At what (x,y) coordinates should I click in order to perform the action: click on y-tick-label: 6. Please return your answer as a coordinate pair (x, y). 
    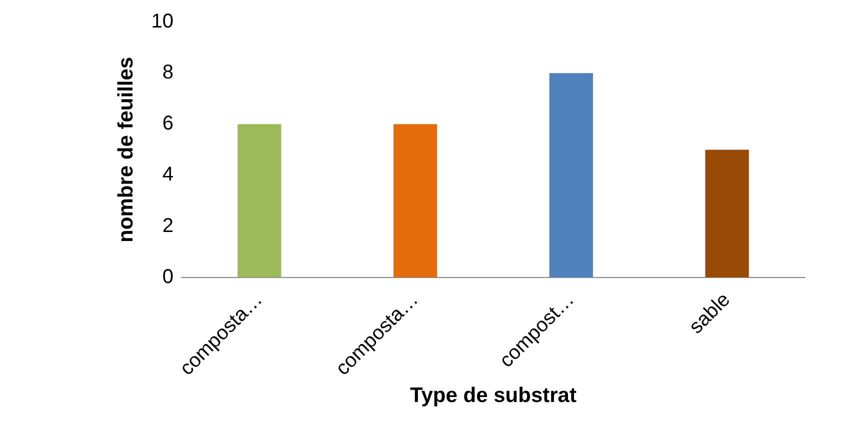
    Looking at the image, I should click on (168, 123).